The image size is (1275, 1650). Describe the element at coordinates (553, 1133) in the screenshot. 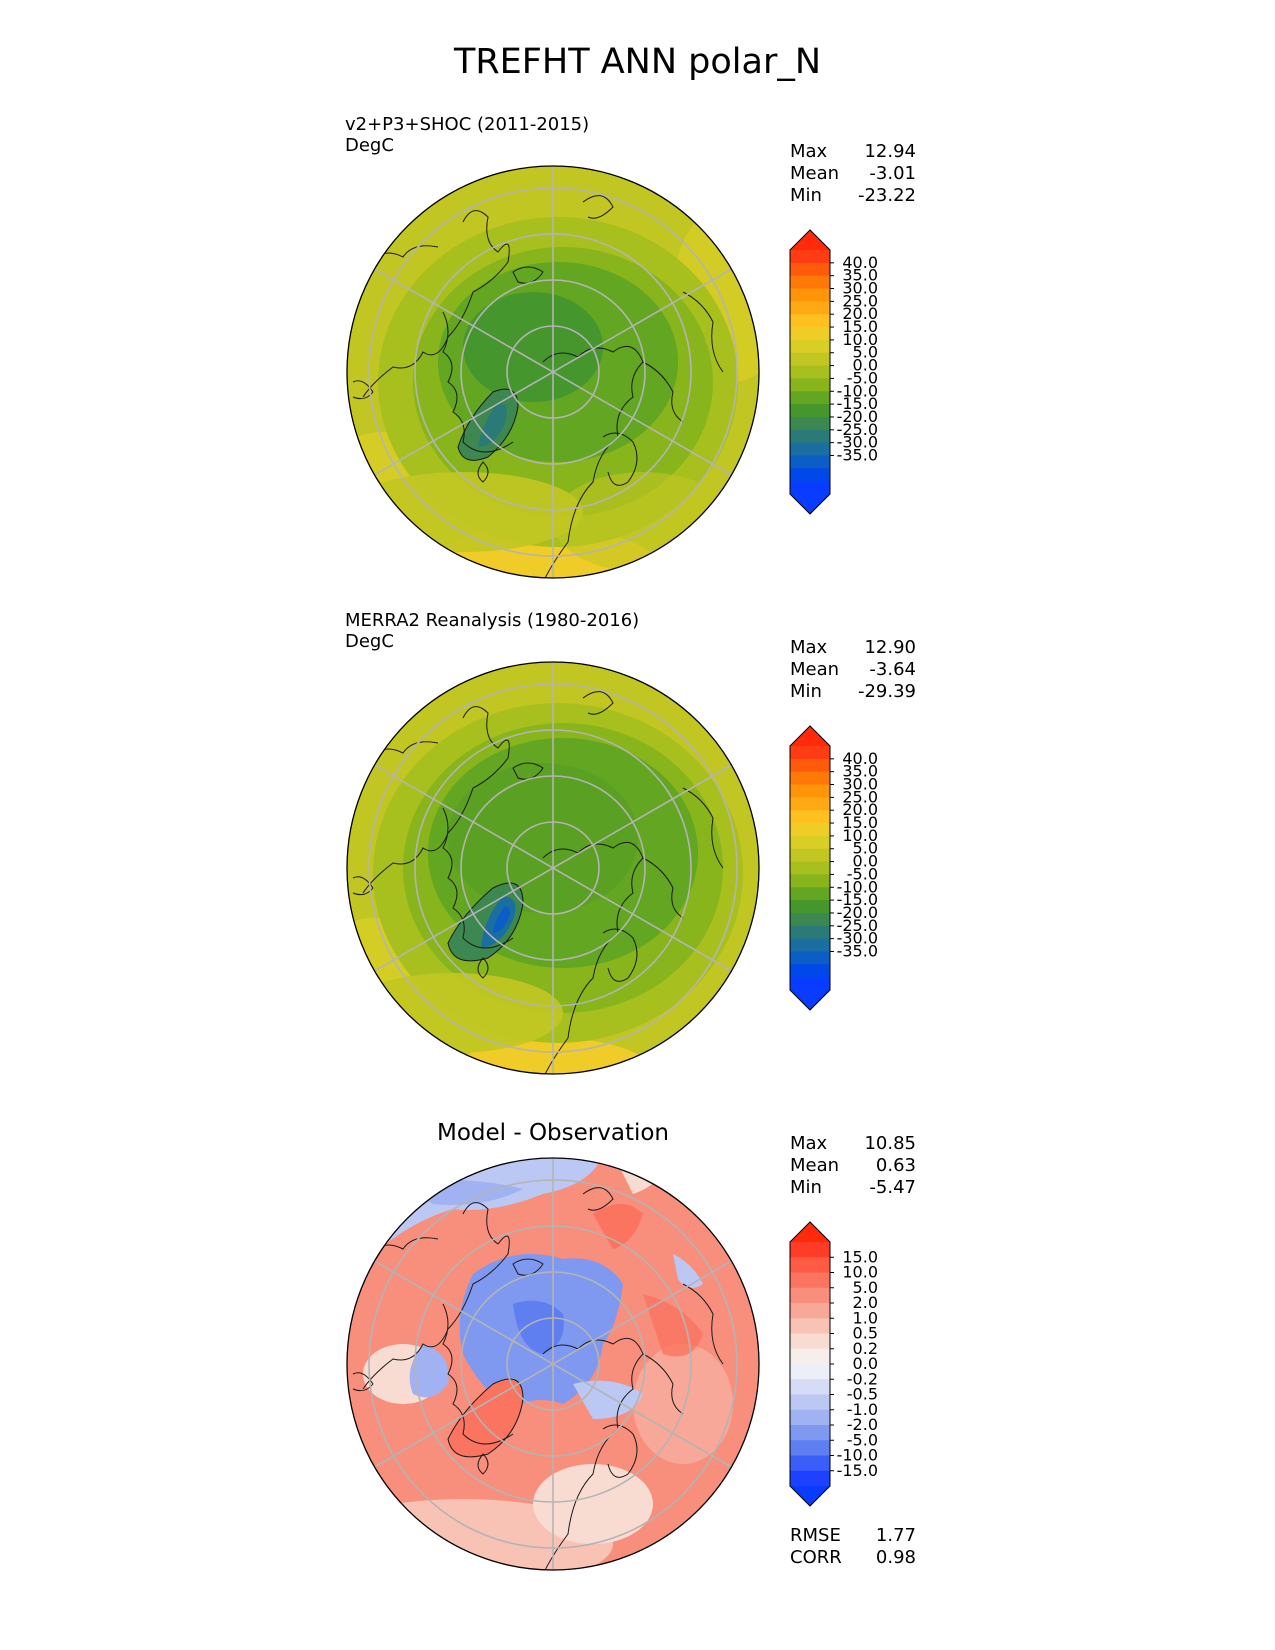

I see `panel-title-diff: Model - Observation` at that location.